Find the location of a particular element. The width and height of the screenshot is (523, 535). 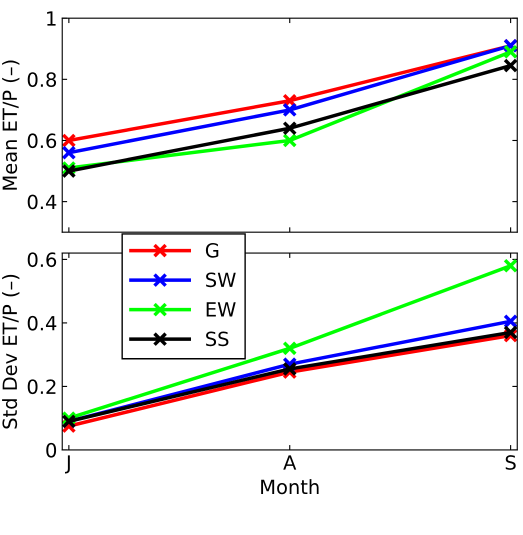

legend-label: SS is located at coordinates (217, 339).